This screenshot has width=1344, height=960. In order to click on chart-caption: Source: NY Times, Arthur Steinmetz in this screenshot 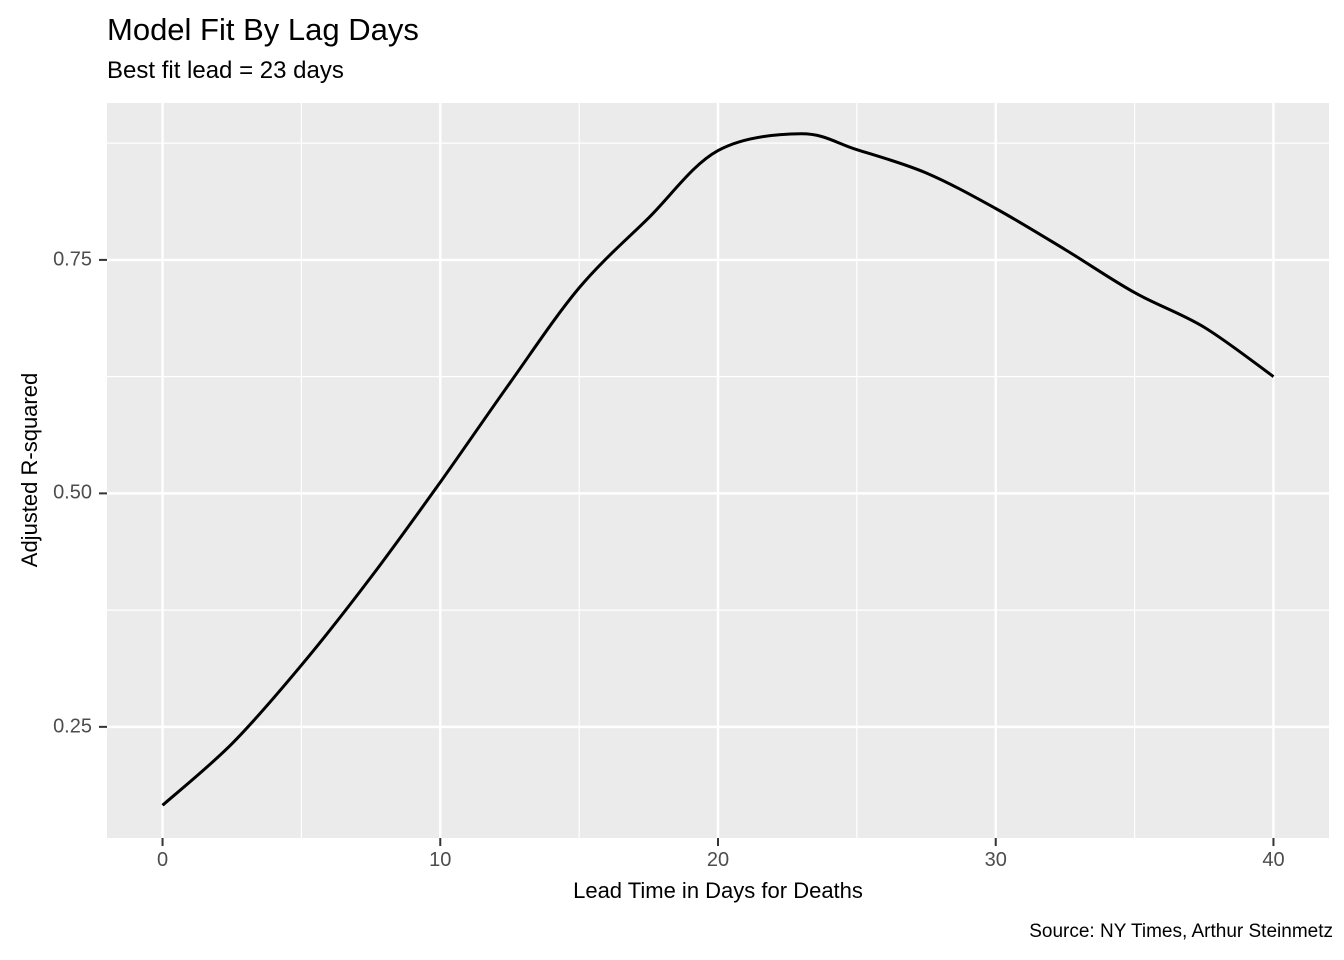, I will do `click(1181, 931)`.